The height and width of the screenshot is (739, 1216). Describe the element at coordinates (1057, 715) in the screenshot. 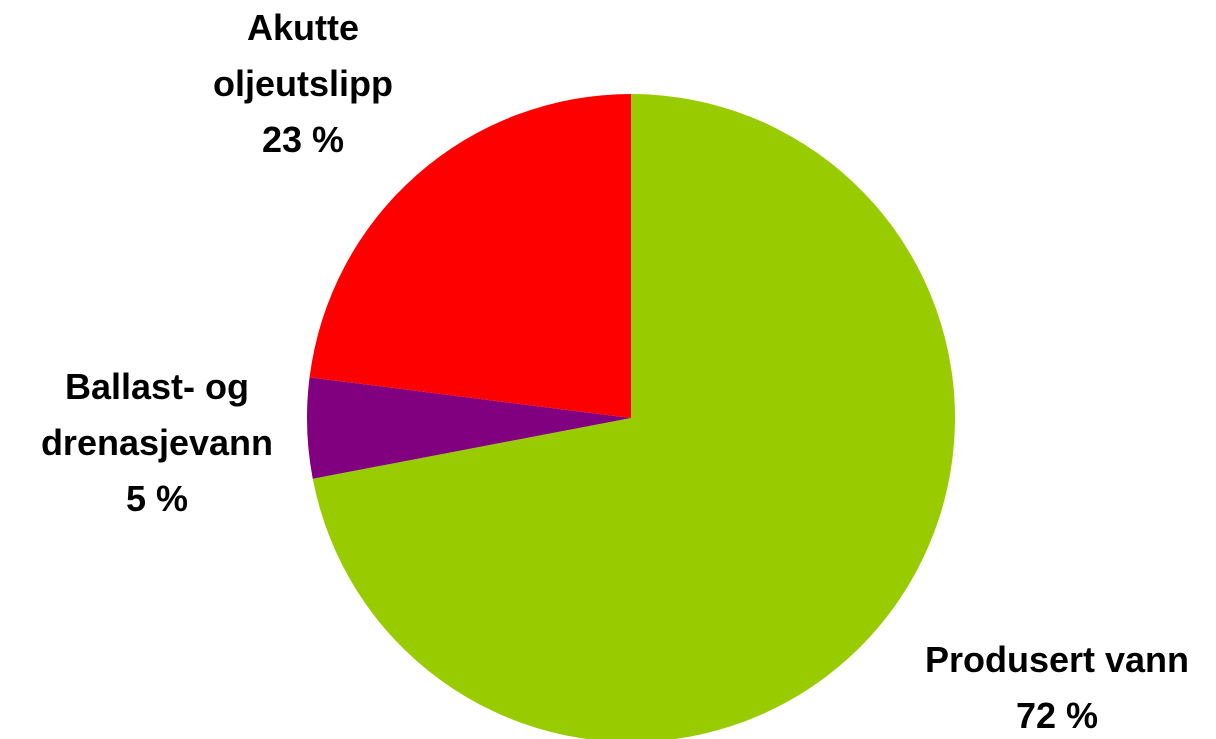

I see `value-label: 72 %` at that location.